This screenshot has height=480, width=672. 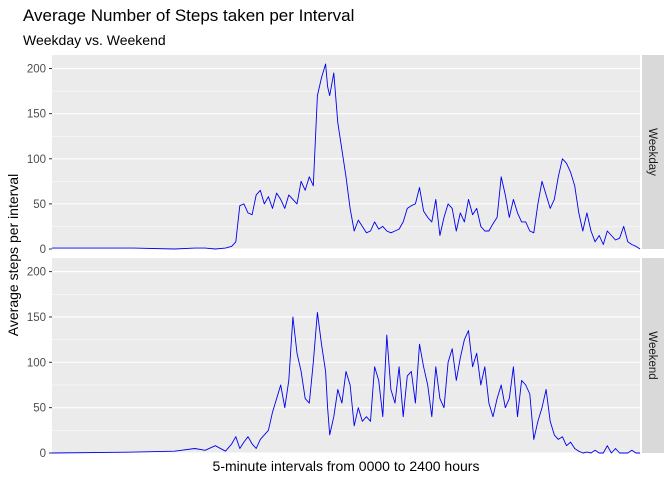 What do you see at coordinates (13, 255) in the screenshot?
I see `y-axis-title: Average steps per interval` at bounding box center [13, 255].